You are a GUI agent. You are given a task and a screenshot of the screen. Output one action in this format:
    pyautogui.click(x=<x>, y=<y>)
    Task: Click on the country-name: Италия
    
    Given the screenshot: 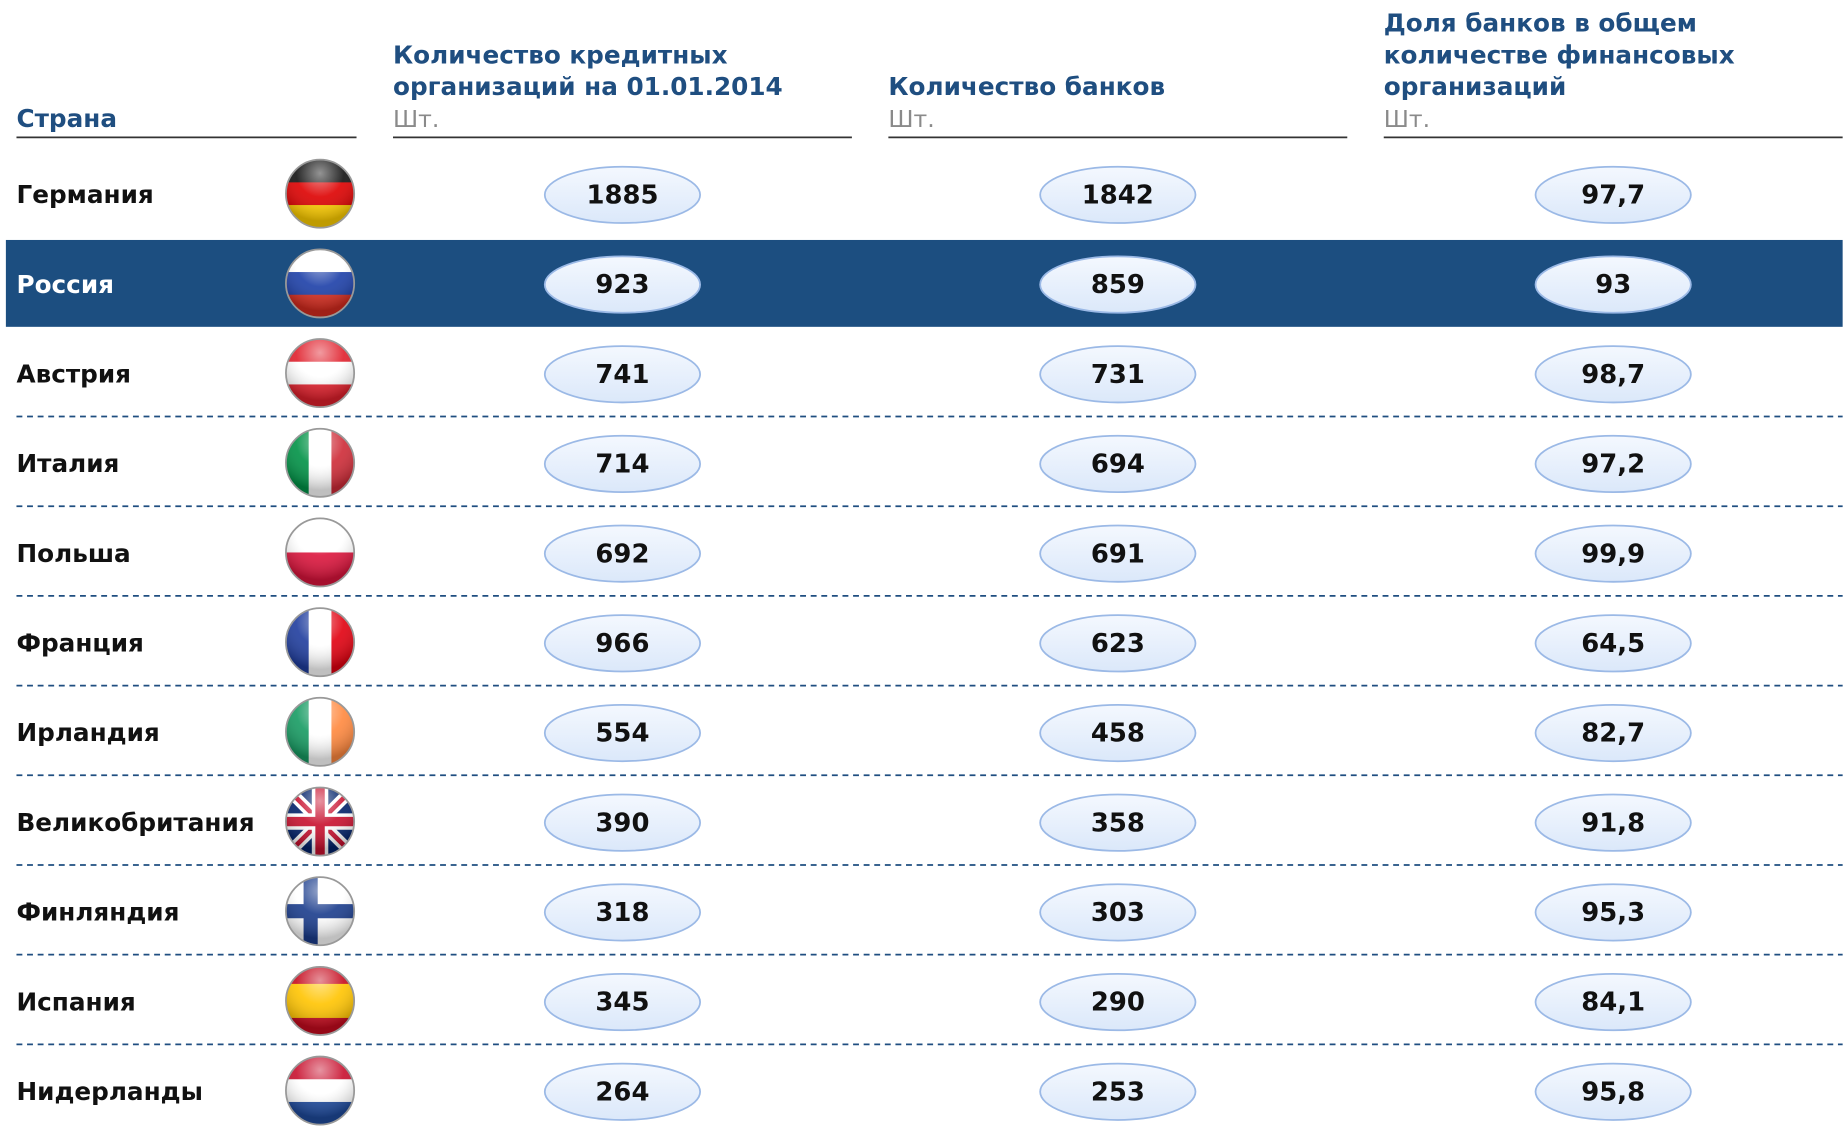 What is the action you would take?
    pyautogui.click(x=67, y=463)
    